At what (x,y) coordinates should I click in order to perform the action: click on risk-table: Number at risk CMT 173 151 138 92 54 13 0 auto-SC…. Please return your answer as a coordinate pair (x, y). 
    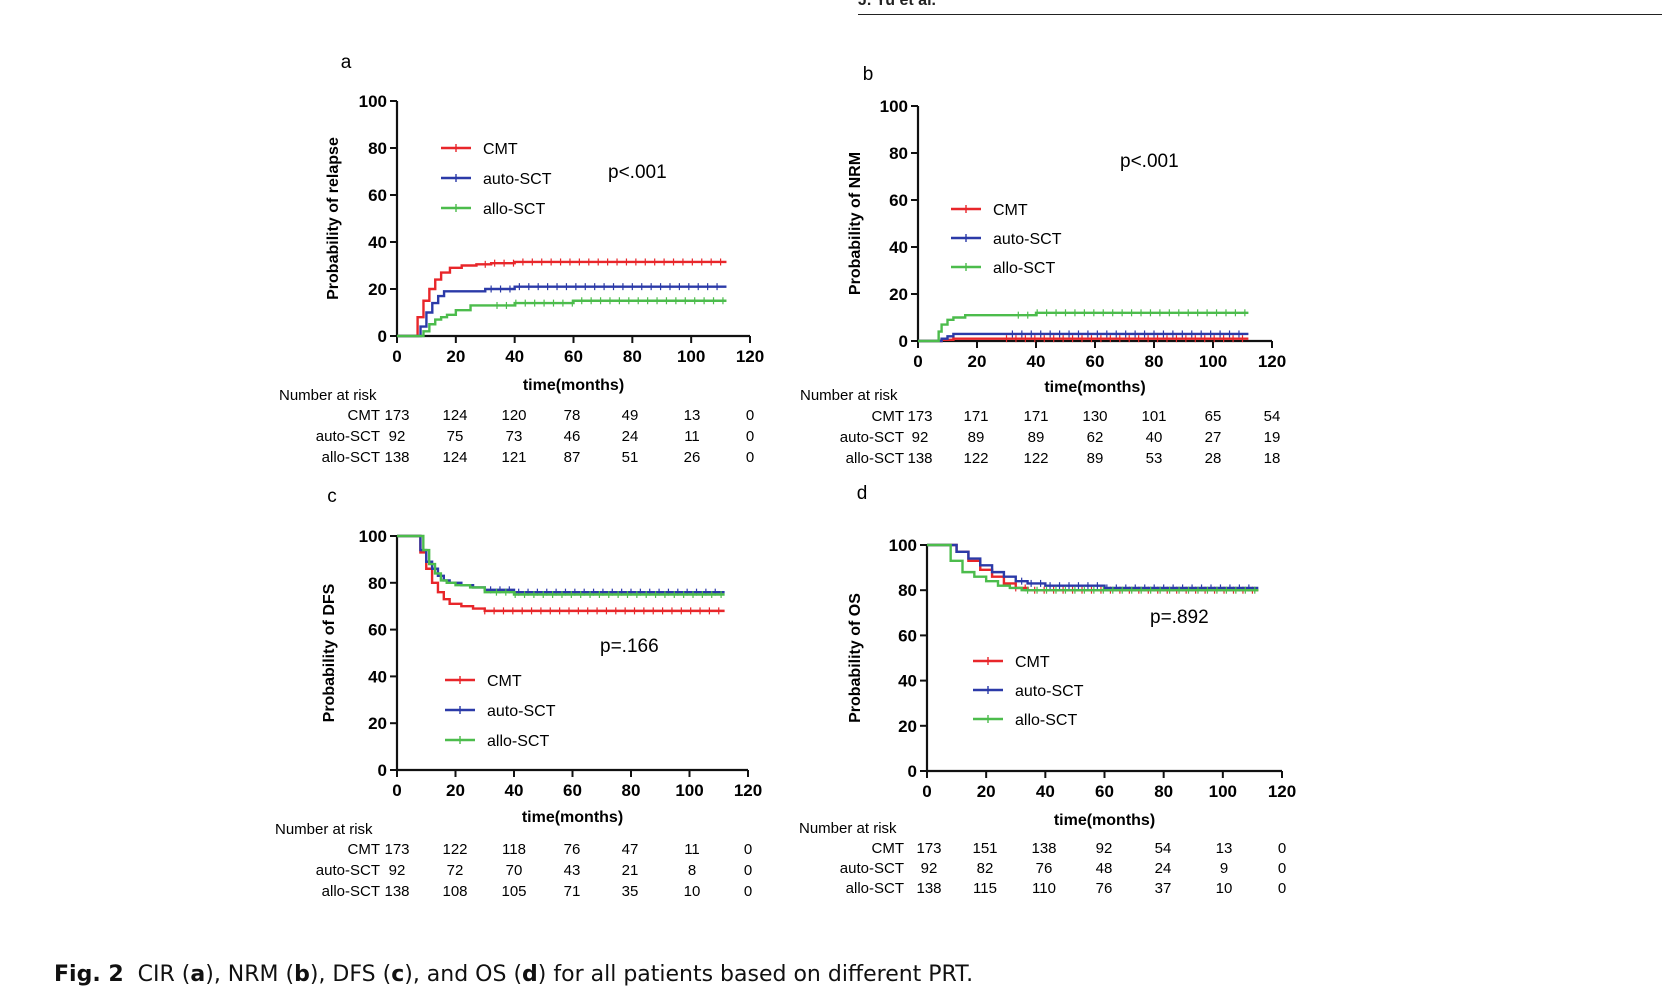
    Looking at the image, I should click on (1042, 858).